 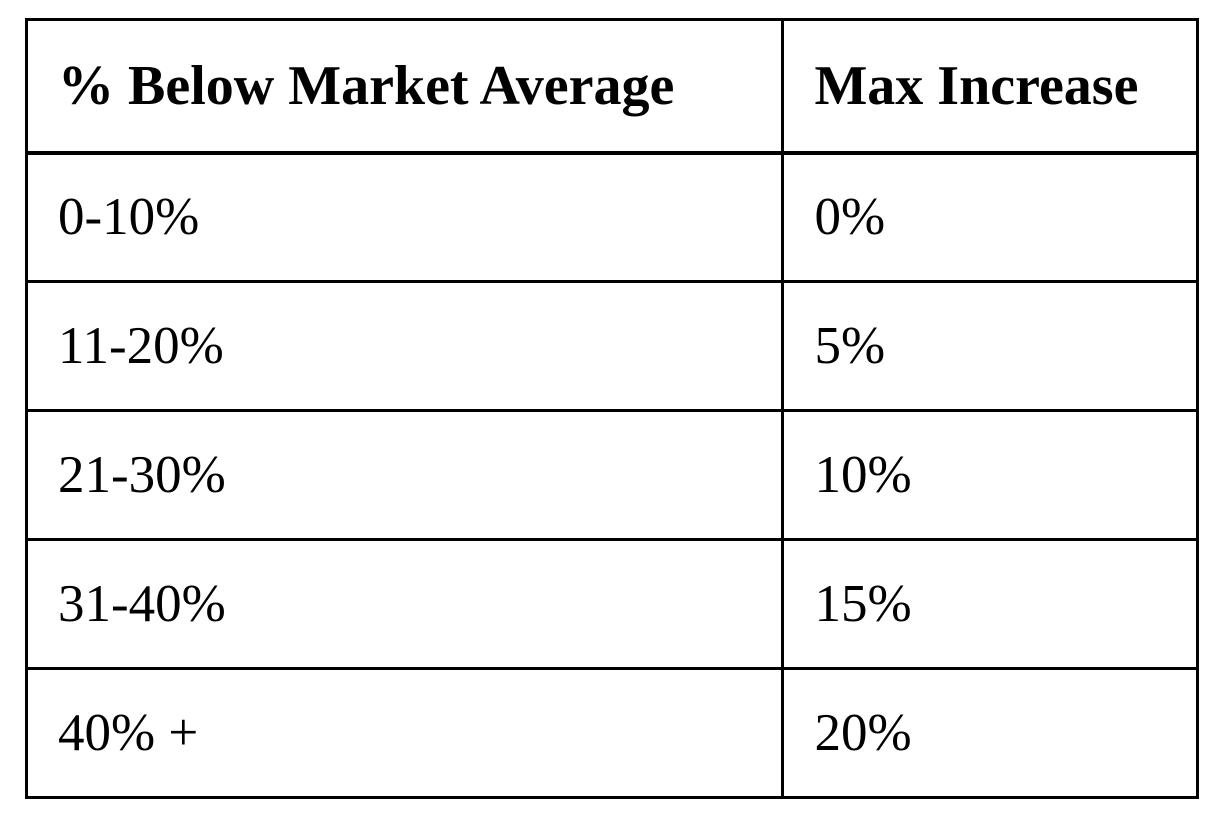 I want to click on cell-below-market: 11-20%, so click(x=404, y=346).